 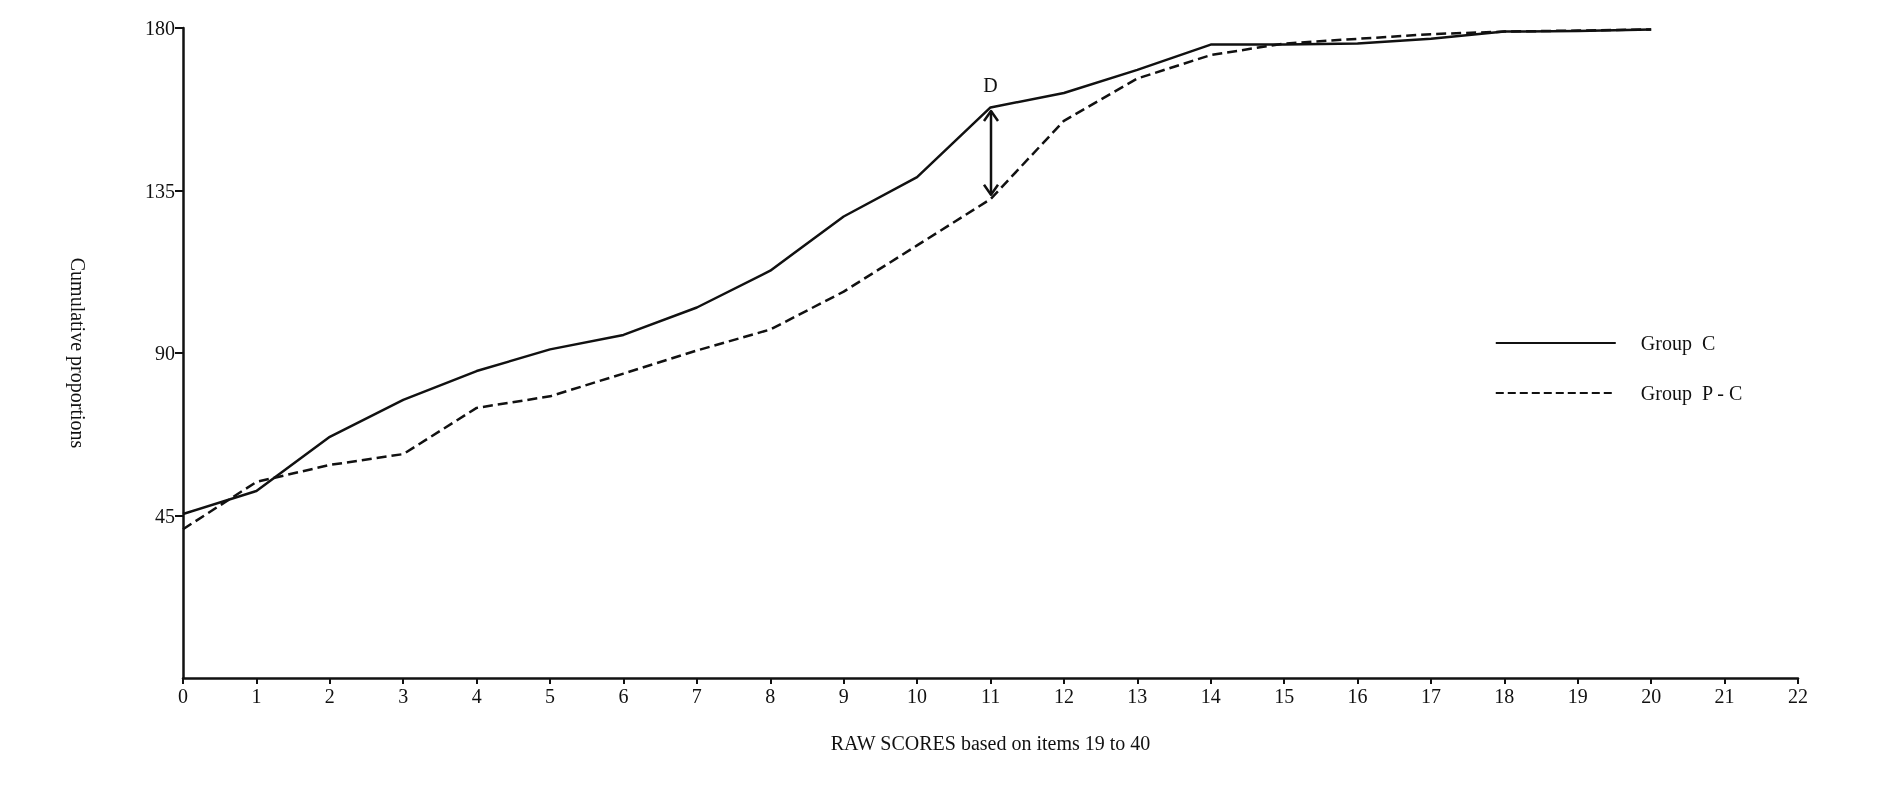 What do you see at coordinates (990, 743) in the screenshot?
I see `x-axis-title: RAW SCORES based on items 19 to 40` at bounding box center [990, 743].